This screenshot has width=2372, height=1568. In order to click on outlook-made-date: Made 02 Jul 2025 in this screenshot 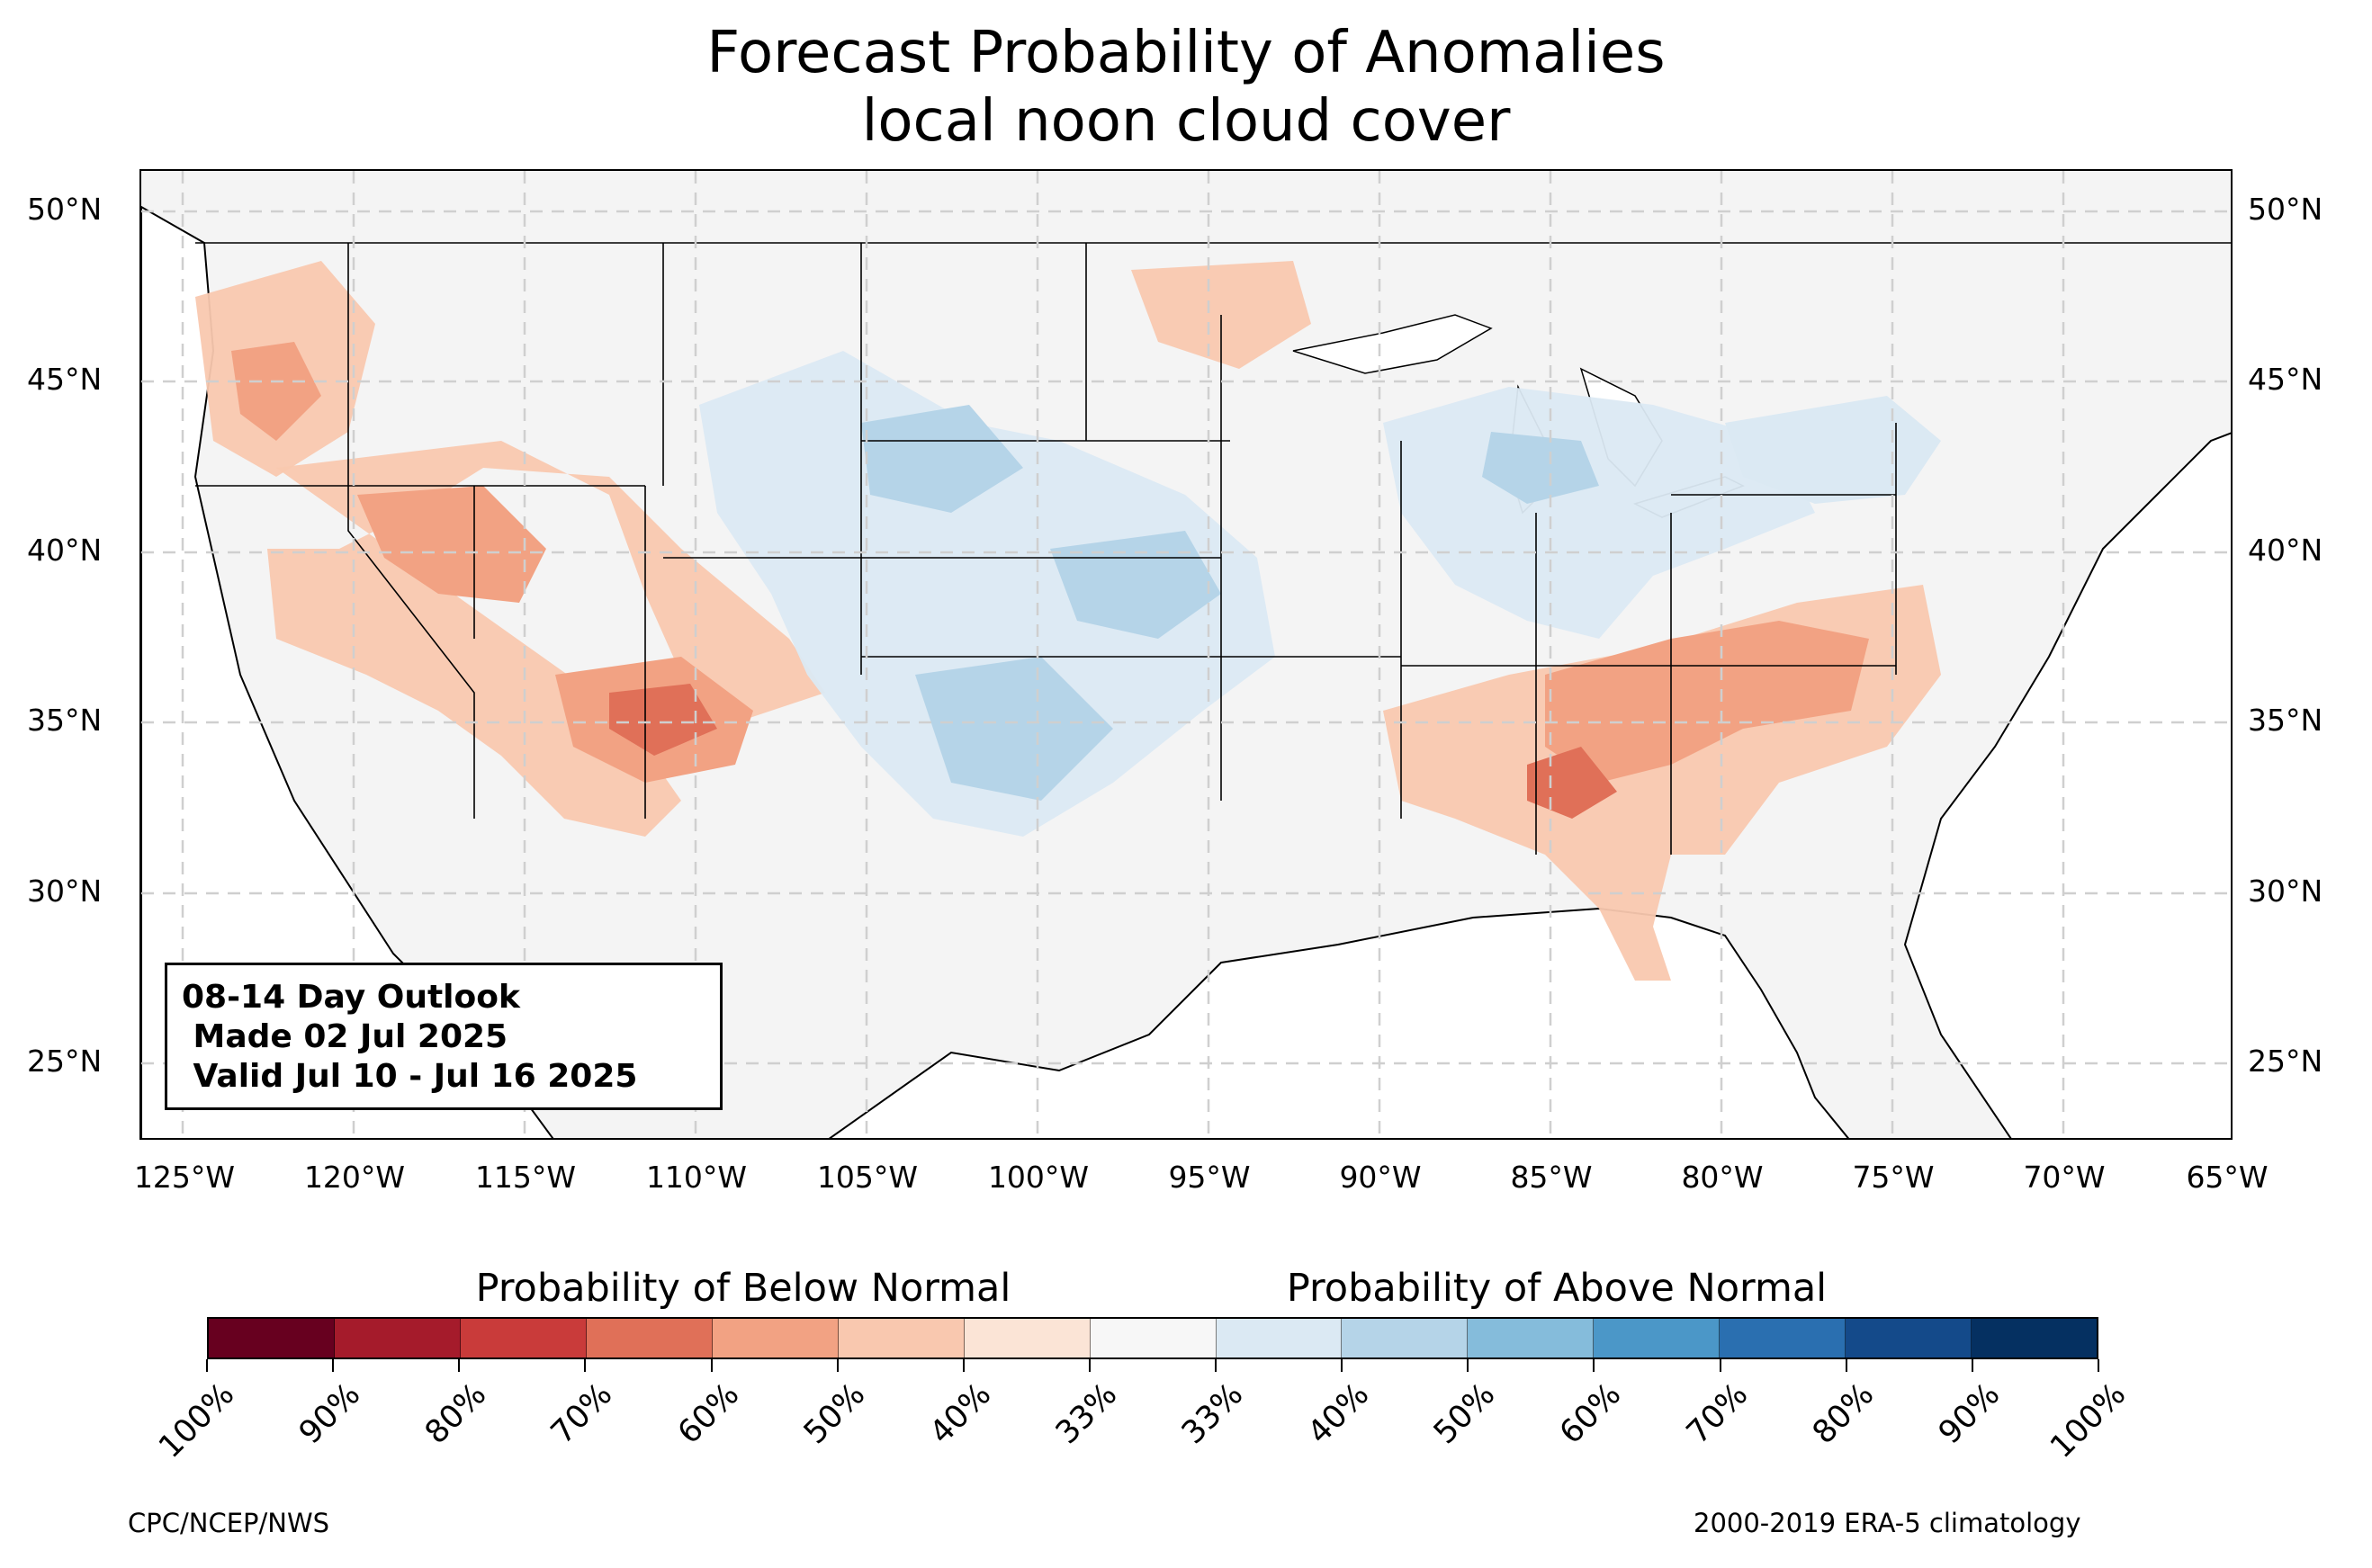, I will do `click(345, 1036)`.